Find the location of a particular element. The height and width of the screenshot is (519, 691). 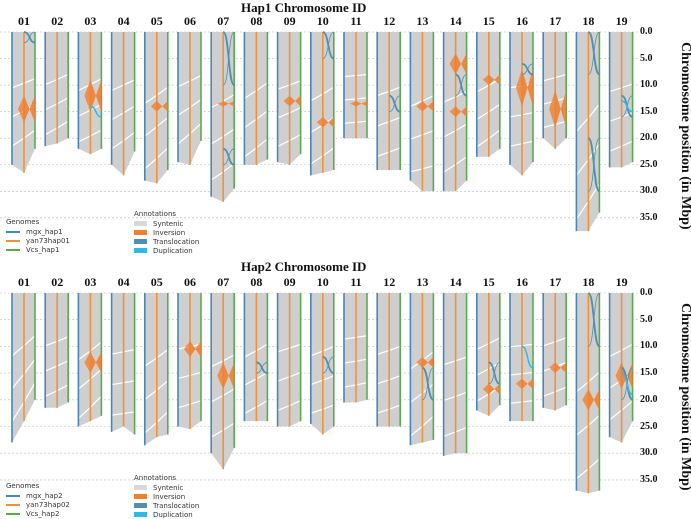

chromosome-label: 15 is located at coordinates (488, 282).